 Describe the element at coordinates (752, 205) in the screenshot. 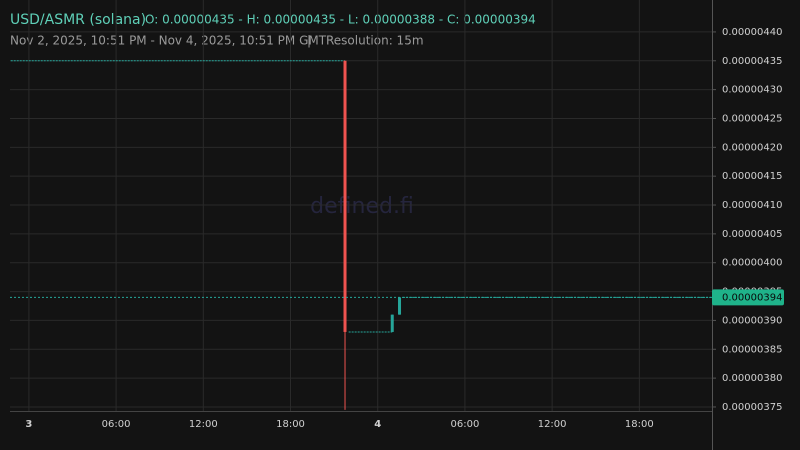

I see `y-tick-label: 0.00000410` at that location.